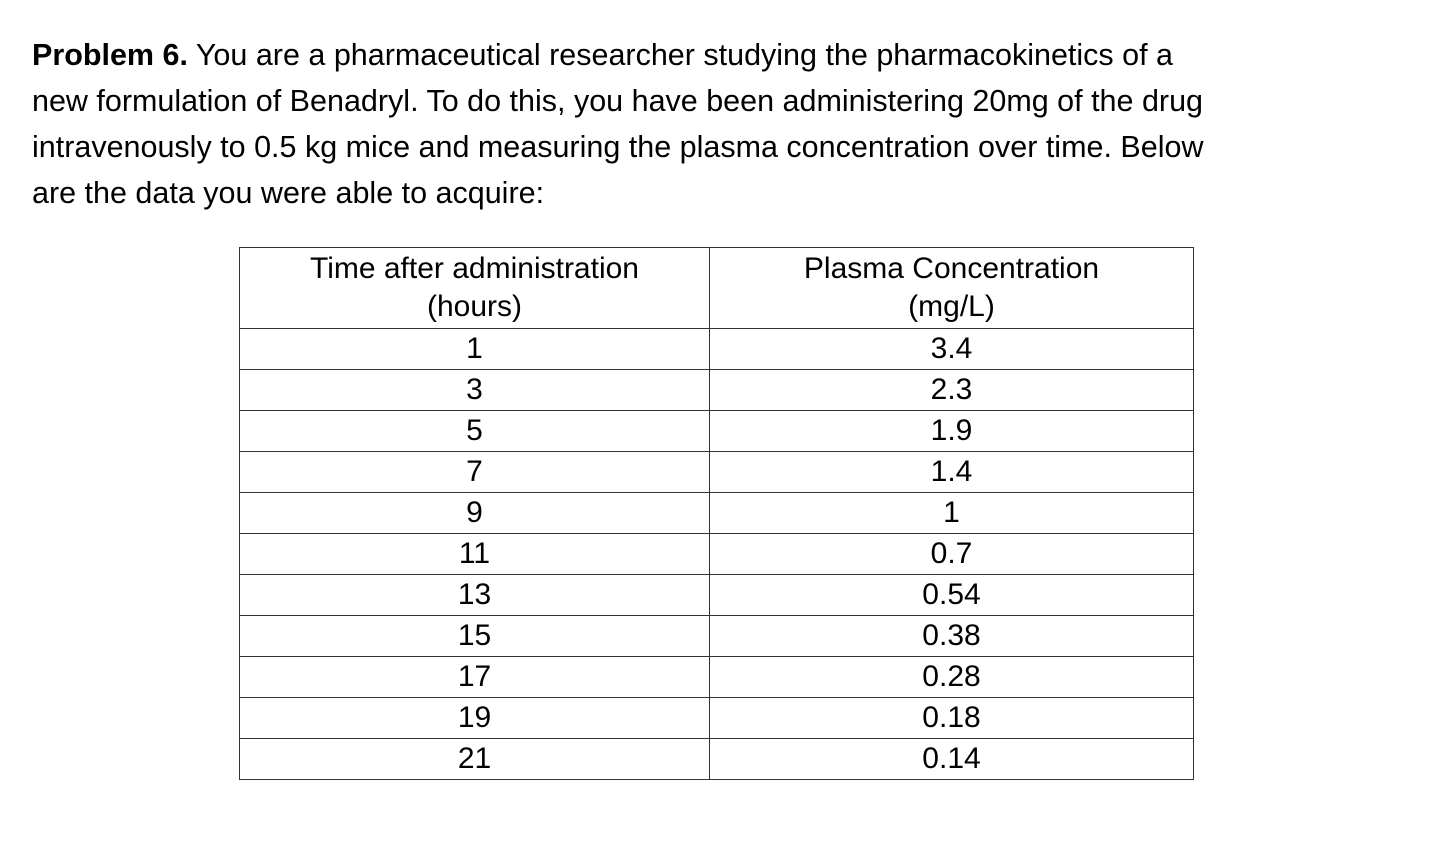 The height and width of the screenshot is (866, 1434). Describe the element at coordinates (474, 513) in the screenshot. I see `table-cell: 9` at that location.